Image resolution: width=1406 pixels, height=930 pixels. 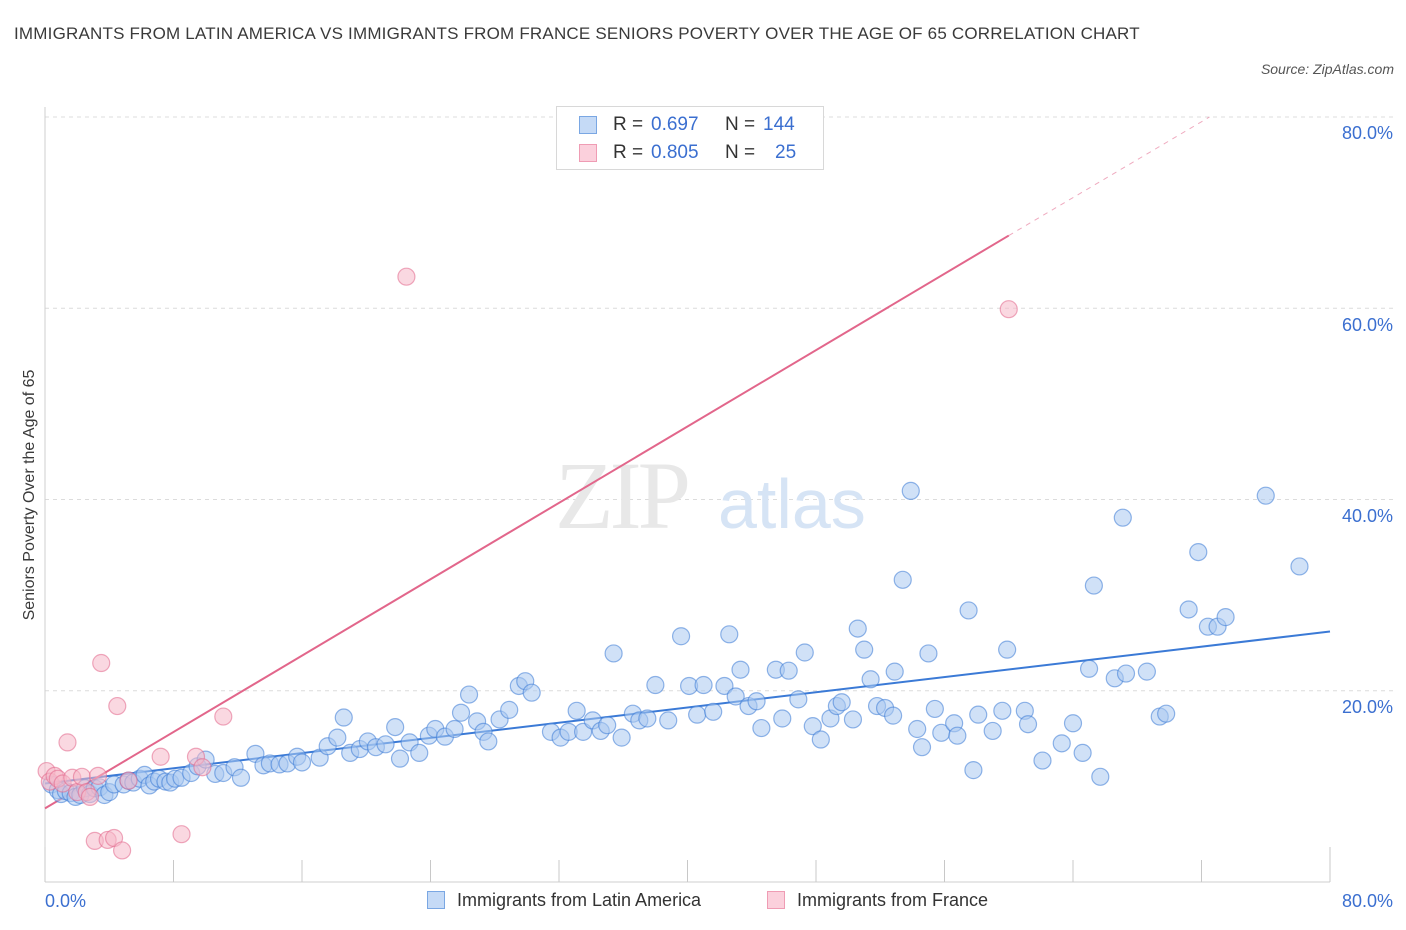 What do you see at coordinates (893, 900) in the screenshot?
I see `legend-label-france: Immigrants from France` at bounding box center [893, 900].